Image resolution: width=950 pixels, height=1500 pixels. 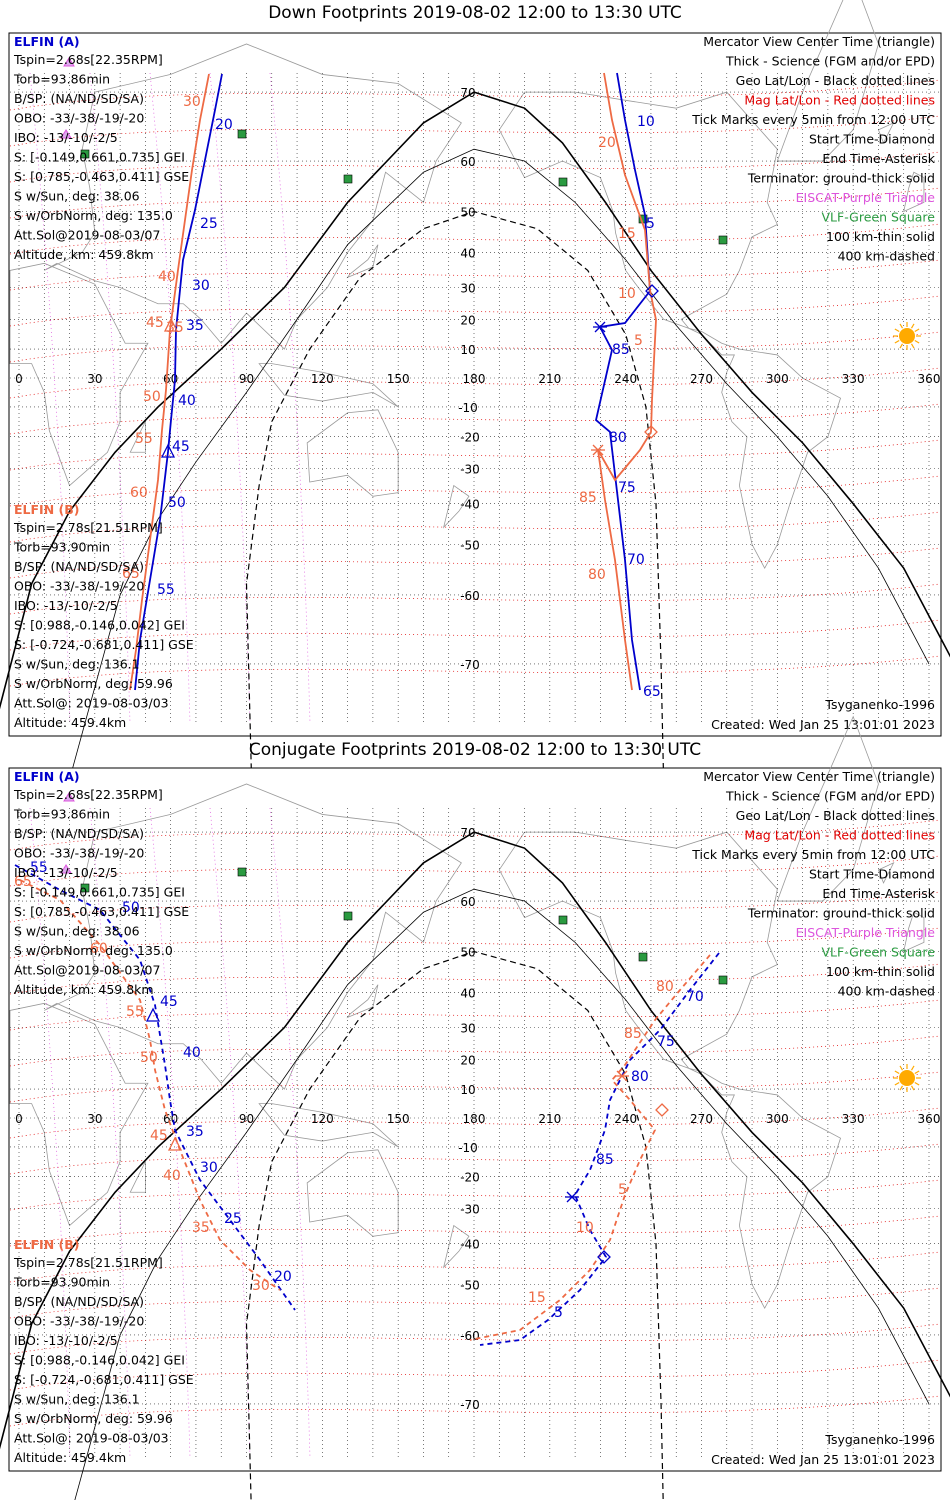 What do you see at coordinates (549, 1119) in the screenshot?
I see `lon-tick-label: 210` at bounding box center [549, 1119].